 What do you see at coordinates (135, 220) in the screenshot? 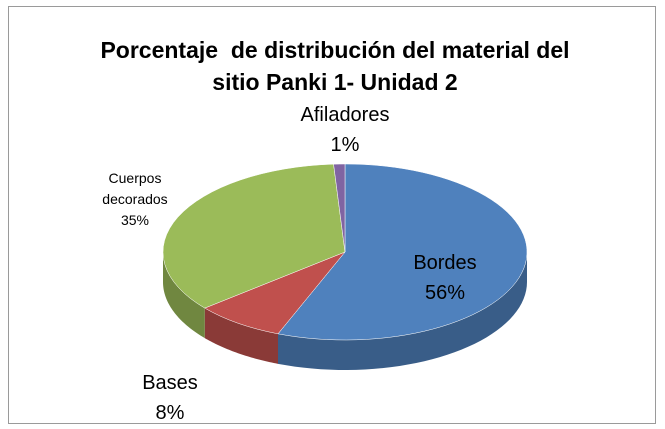
I see `slice-value: 35%` at bounding box center [135, 220].